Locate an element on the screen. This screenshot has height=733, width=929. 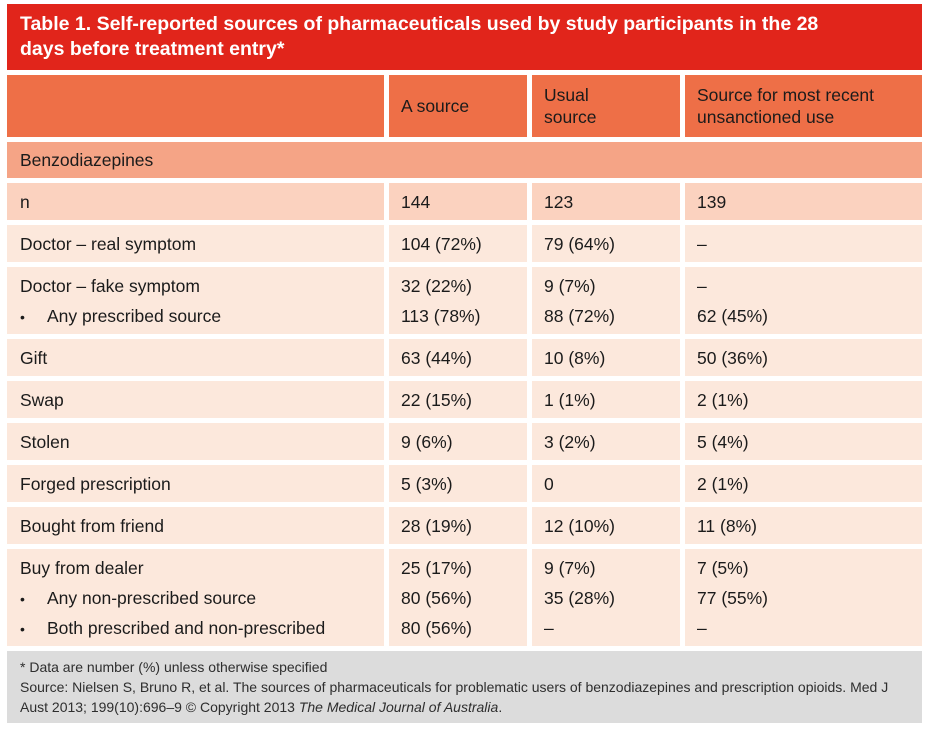
header-cell-empty is located at coordinates (195, 106).